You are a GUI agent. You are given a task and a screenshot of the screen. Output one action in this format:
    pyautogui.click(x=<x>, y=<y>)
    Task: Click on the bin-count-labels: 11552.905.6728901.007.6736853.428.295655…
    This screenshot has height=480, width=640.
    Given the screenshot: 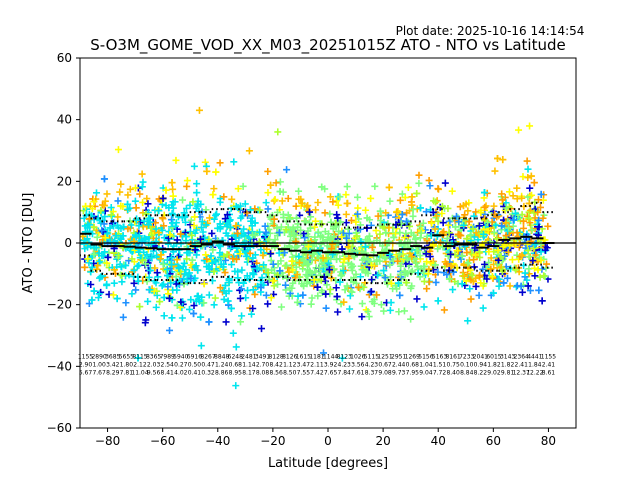 What is the action you would take?
    pyautogui.click(x=317, y=365)
    